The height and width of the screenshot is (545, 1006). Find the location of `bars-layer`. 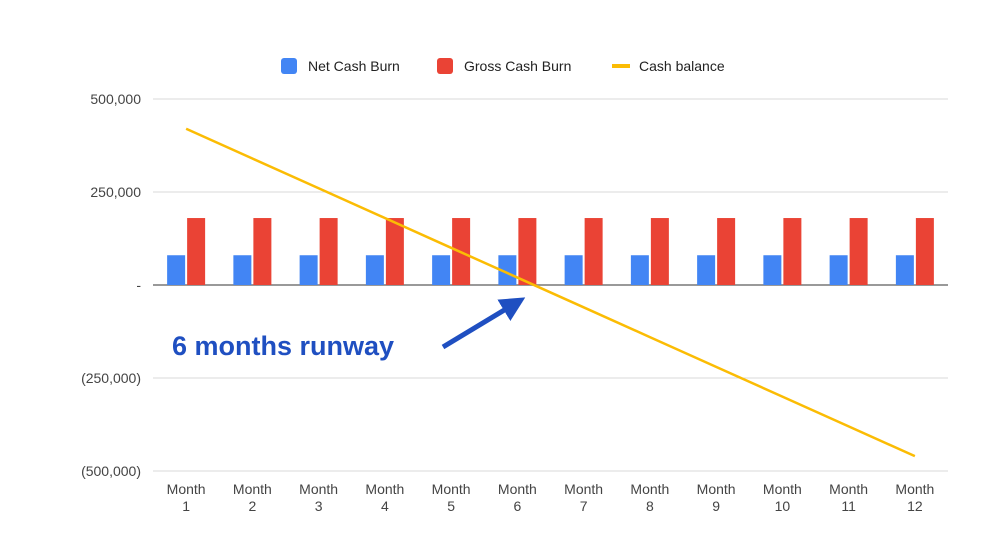

bars-layer is located at coordinates (550, 251).